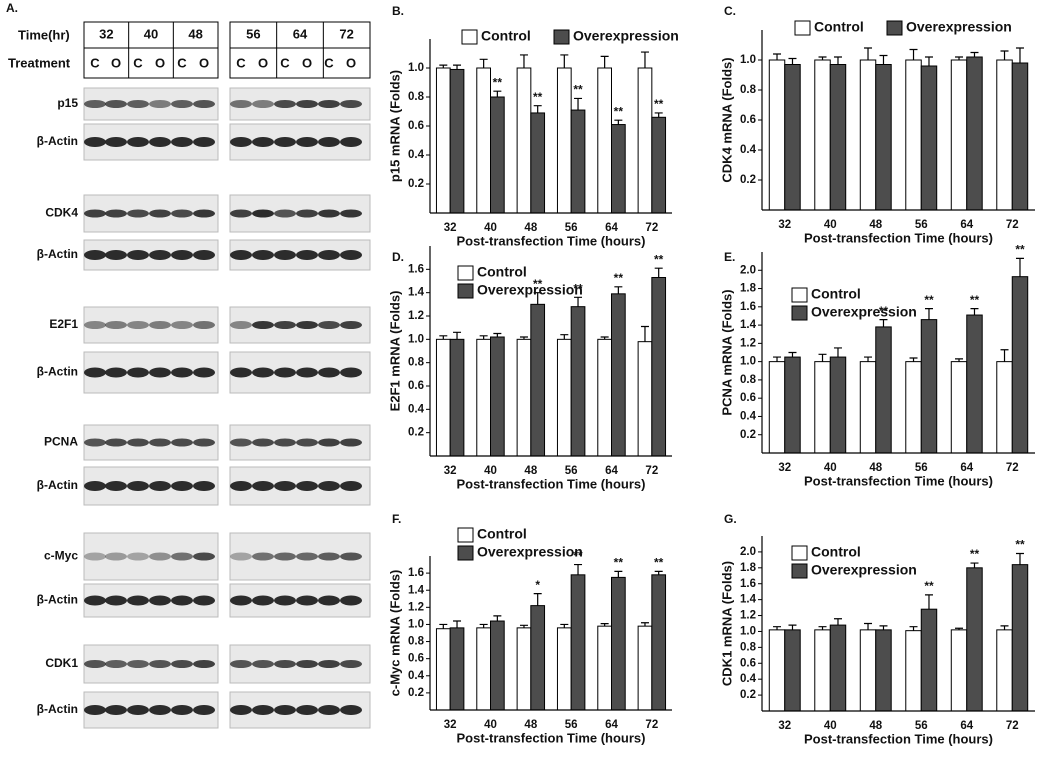  Describe the element at coordinates (151, 33) in the screenshot. I see `time-value: 40` at that location.